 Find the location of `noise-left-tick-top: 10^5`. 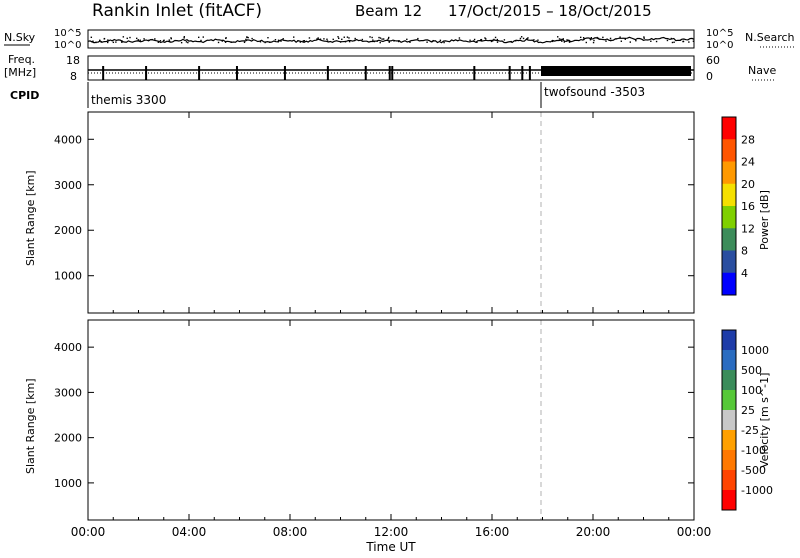

noise-left-tick-top: 10^5 is located at coordinates (67, 33).